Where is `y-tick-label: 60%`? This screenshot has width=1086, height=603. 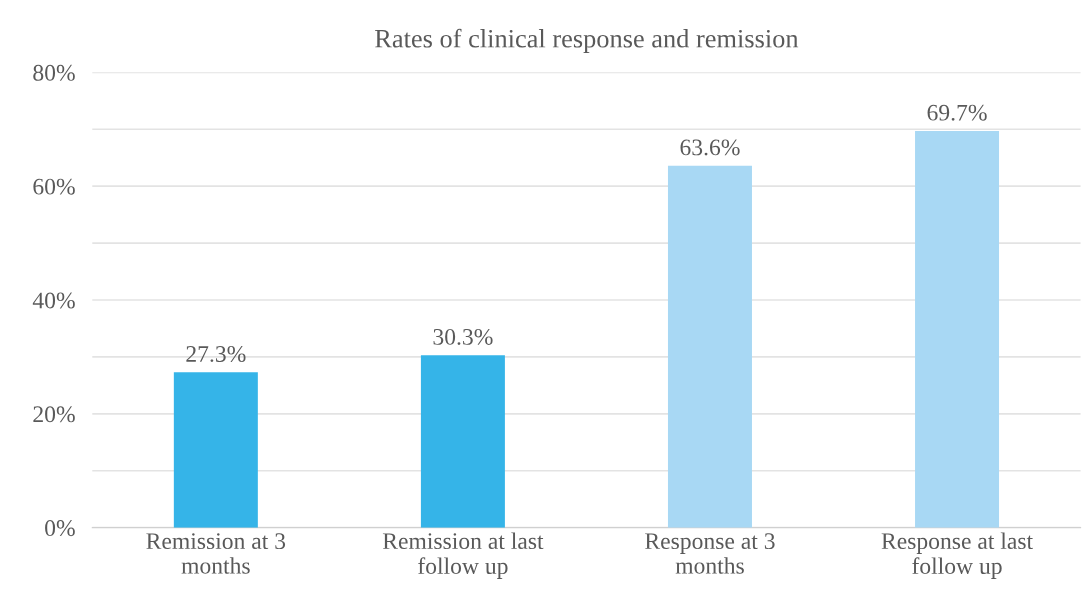
y-tick-label: 60% is located at coordinates (54, 186).